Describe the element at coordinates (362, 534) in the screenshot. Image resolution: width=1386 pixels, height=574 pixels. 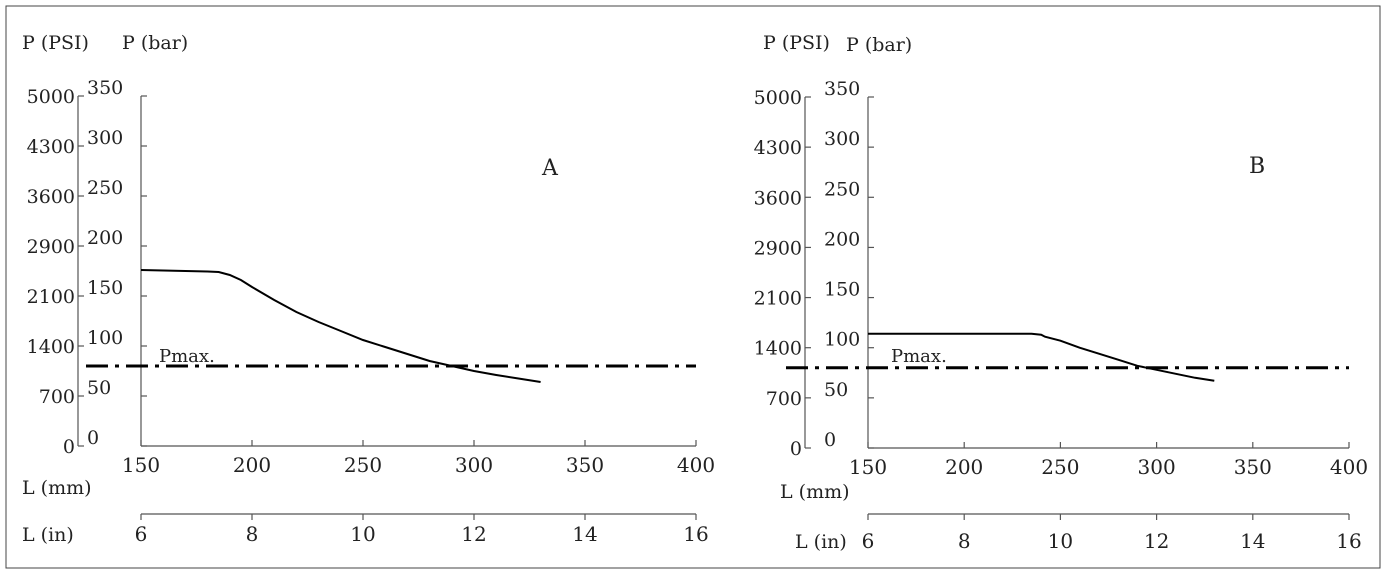
I see `x-tick-label-in-a: 10` at that location.